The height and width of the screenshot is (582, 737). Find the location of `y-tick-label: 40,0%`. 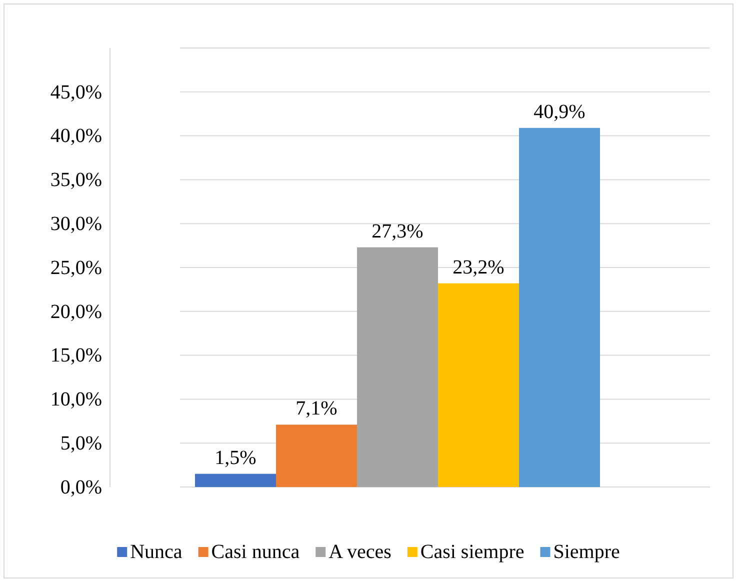

y-tick-label: 40,0% is located at coordinates (76, 136).